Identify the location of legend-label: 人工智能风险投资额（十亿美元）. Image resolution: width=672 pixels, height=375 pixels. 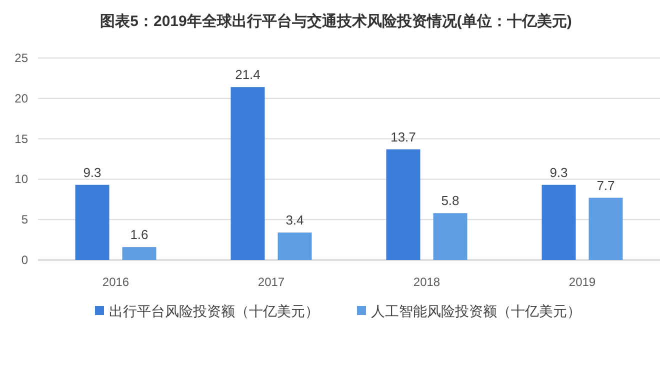
(476, 311).